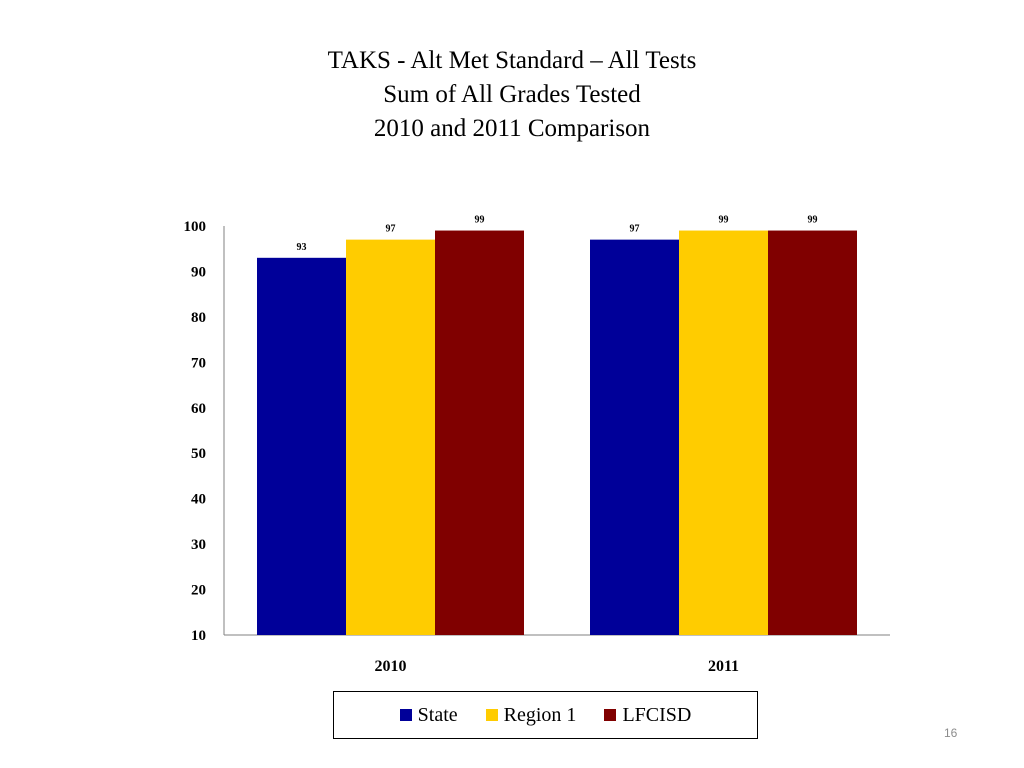 The width and height of the screenshot is (1024, 768). I want to click on y-tick-label: 80, so click(198, 318).